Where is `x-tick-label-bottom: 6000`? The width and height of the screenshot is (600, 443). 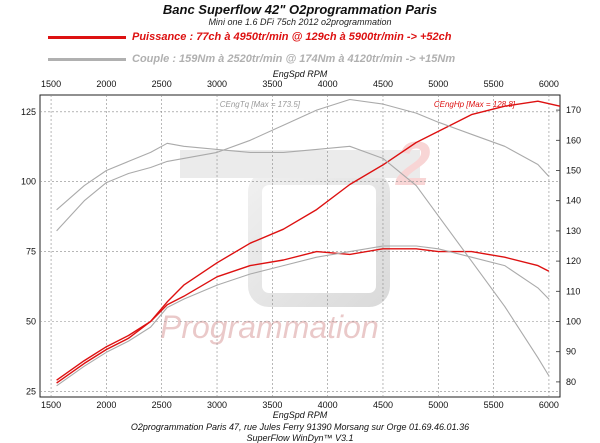
x-tick-label-bottom: 6000 is located at coordinates (549, 405).